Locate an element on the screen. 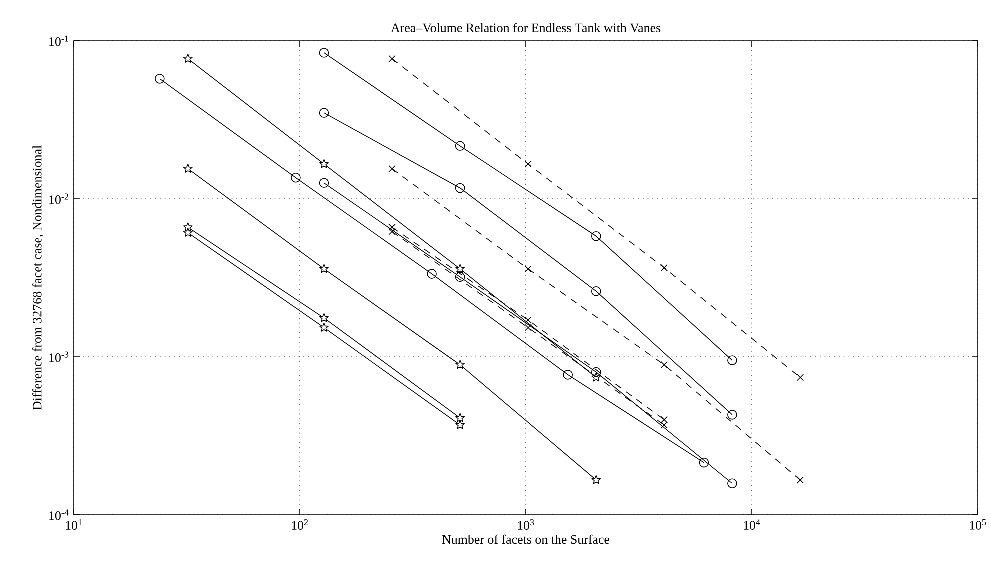 This screenshot has width=991, height=572. x-tick-label: 10$^{1}$ is located at coordinates (74, 525).